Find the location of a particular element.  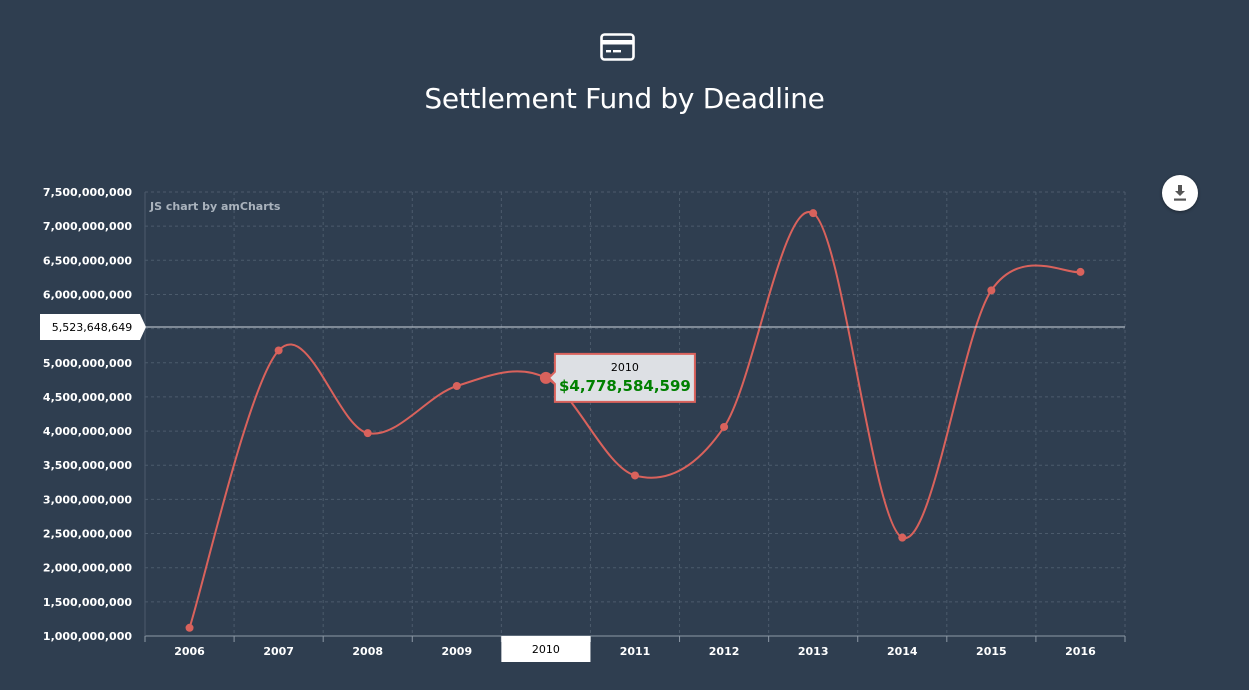

y-tick-label: 7,000,000,000 is located at coordinates (87, 226).